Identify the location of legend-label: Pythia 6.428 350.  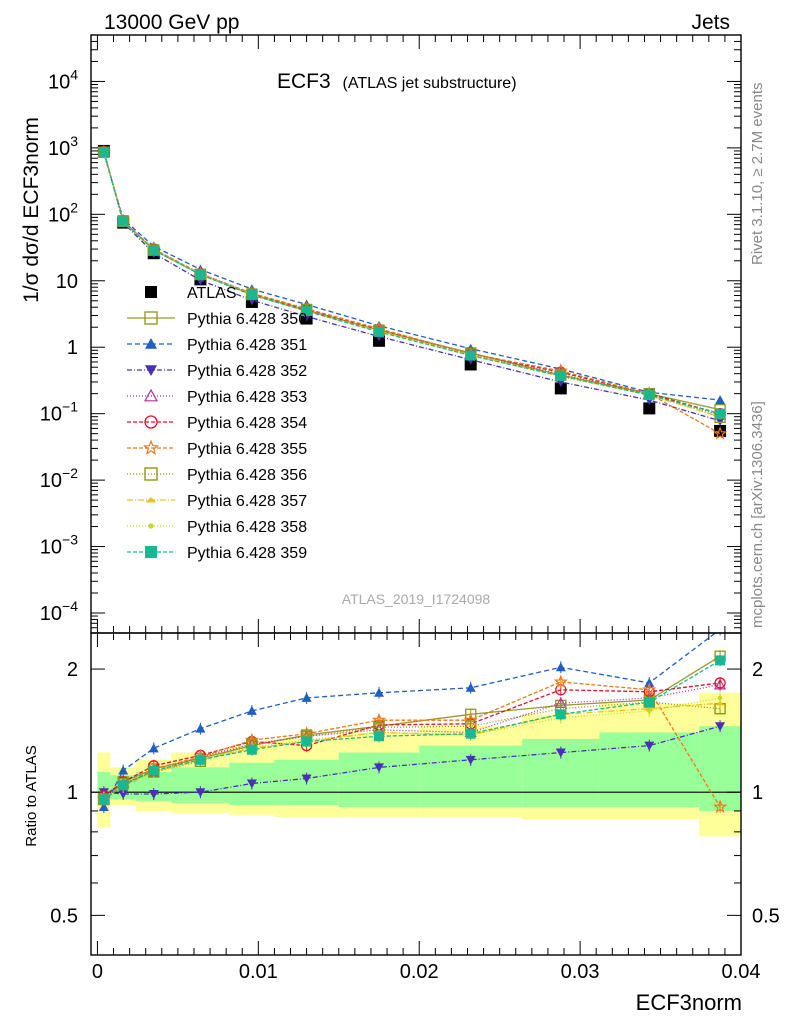
(247, 319).